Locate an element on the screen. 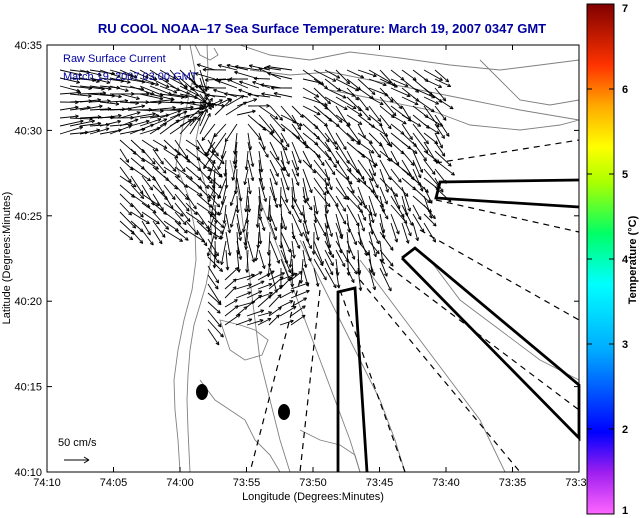 The image size is (644, 518). colorbar-ticks: 7 6 5 4 3 2 1 is located at coordinates (608, 260).